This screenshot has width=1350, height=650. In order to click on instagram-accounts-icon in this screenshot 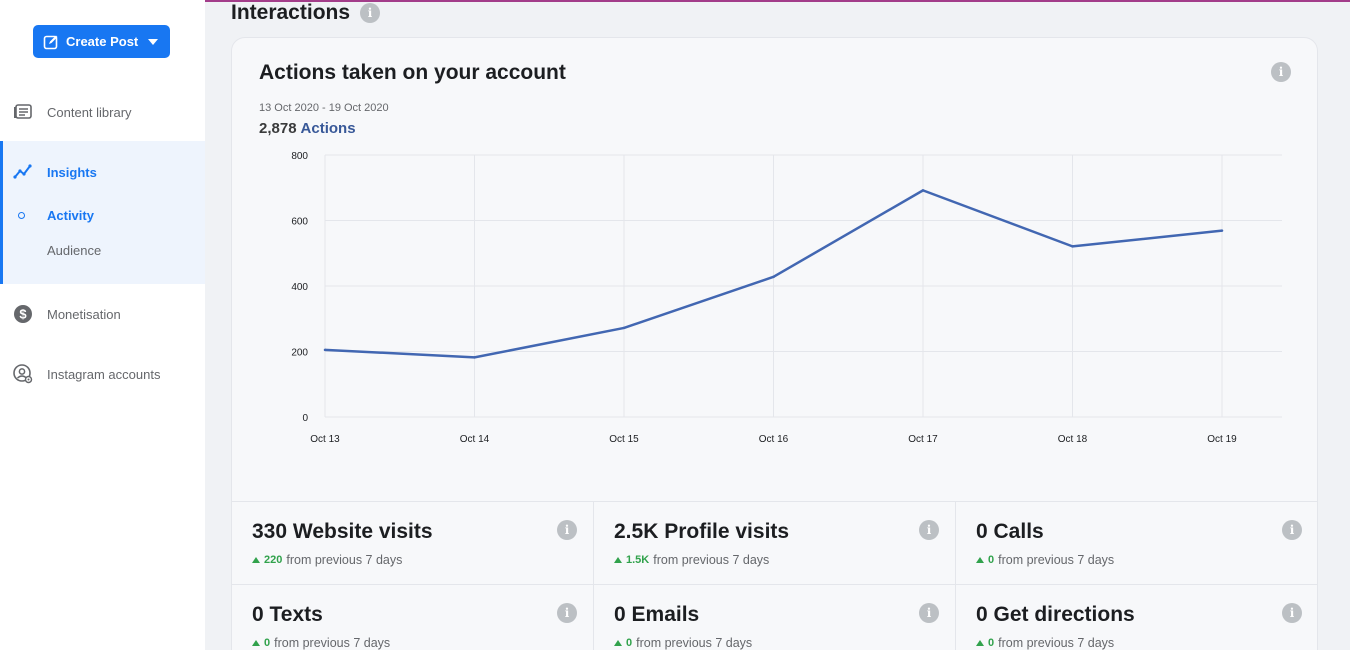, I will do `click(23, 374)`.